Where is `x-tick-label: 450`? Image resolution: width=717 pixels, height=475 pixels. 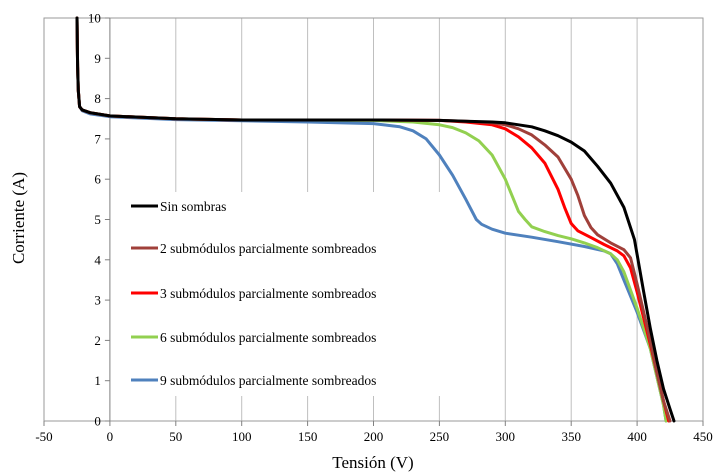 x-tick-label: 450 is located at coordinates (703, 436).